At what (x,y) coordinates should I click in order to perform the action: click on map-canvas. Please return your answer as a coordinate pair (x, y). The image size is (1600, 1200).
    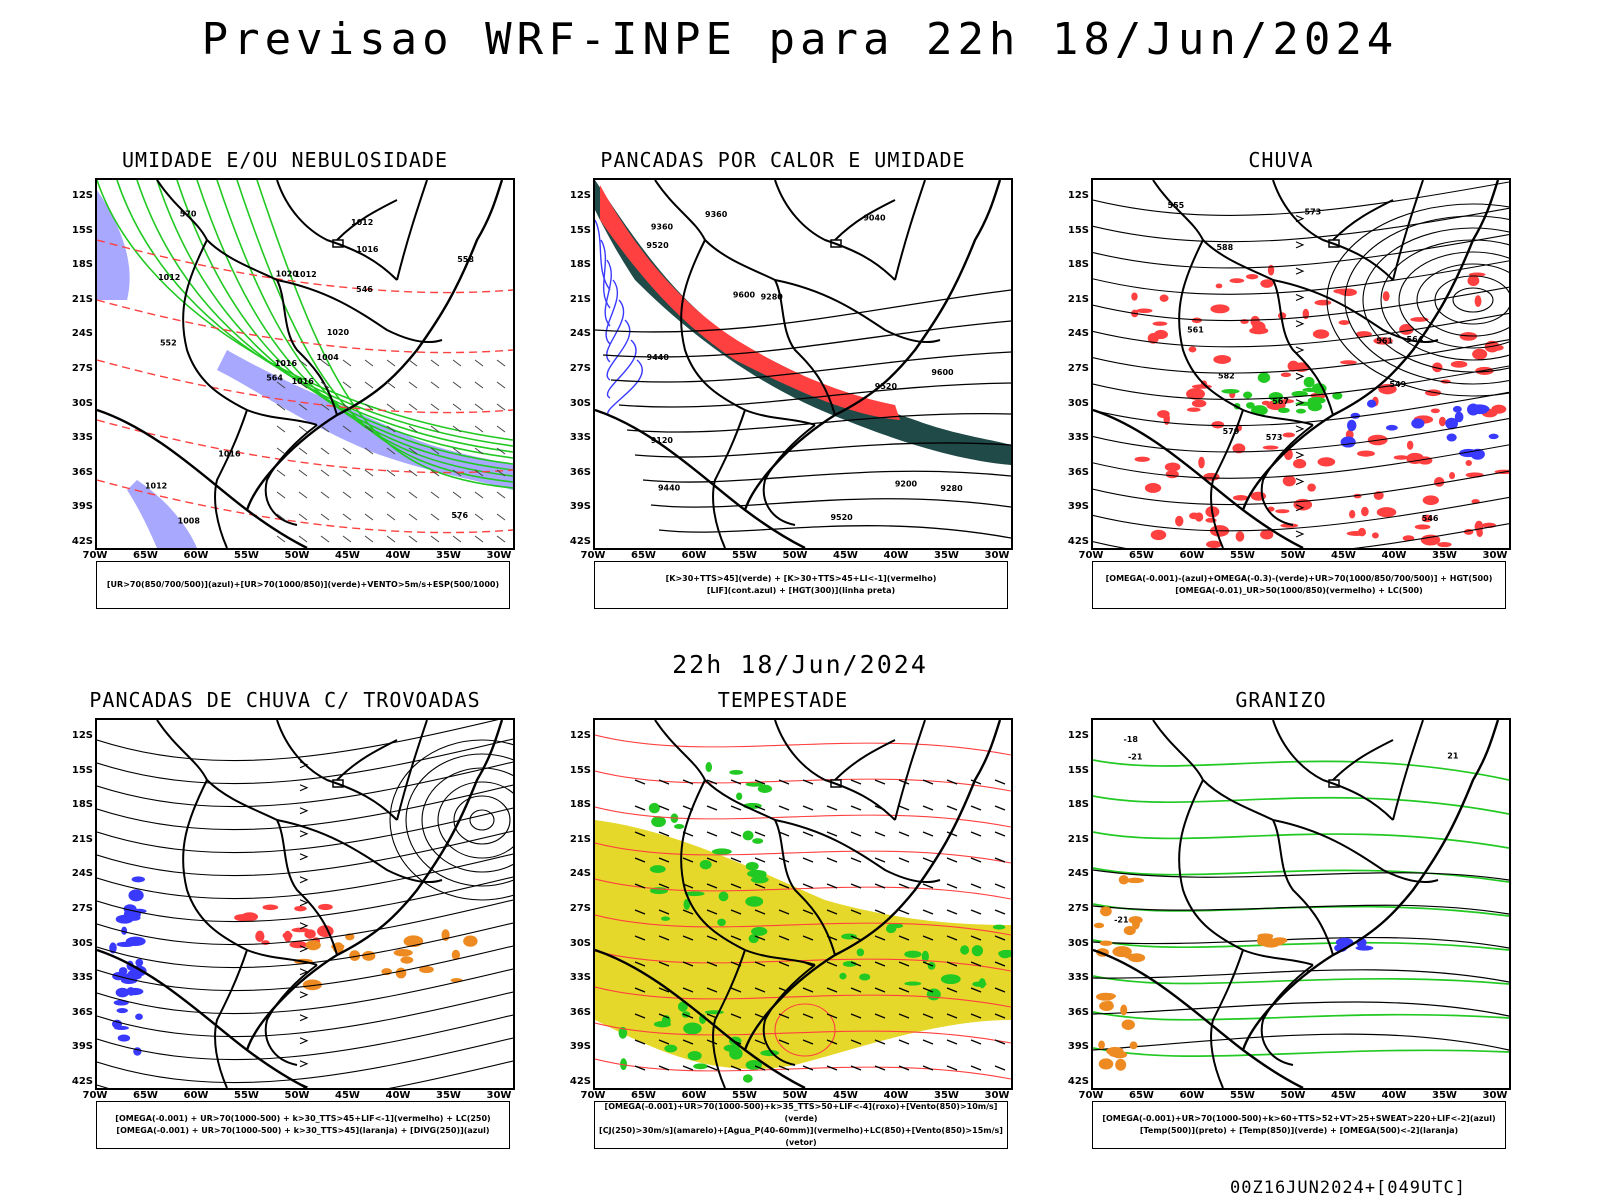
    Looking at the image, I should click on (305, 904).